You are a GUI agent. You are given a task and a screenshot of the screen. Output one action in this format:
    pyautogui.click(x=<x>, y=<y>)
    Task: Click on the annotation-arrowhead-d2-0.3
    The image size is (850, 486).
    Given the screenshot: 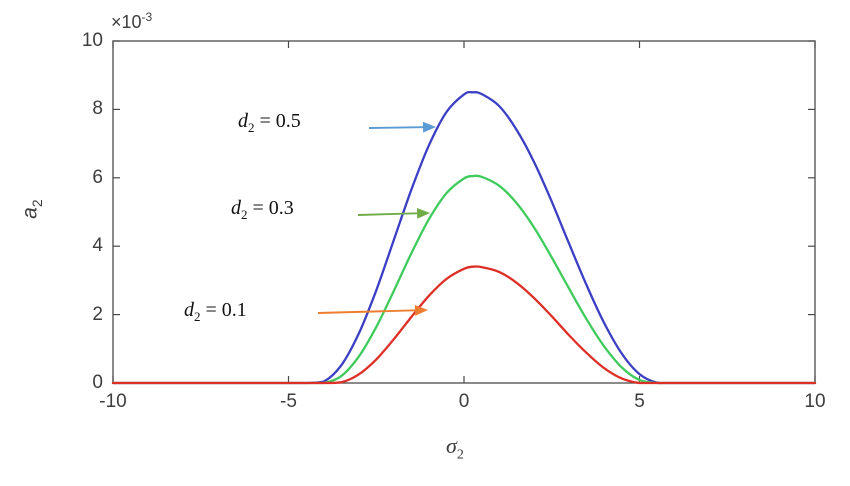 What is the action you would take?
    pyautogui.click(x=423, y=213)
    